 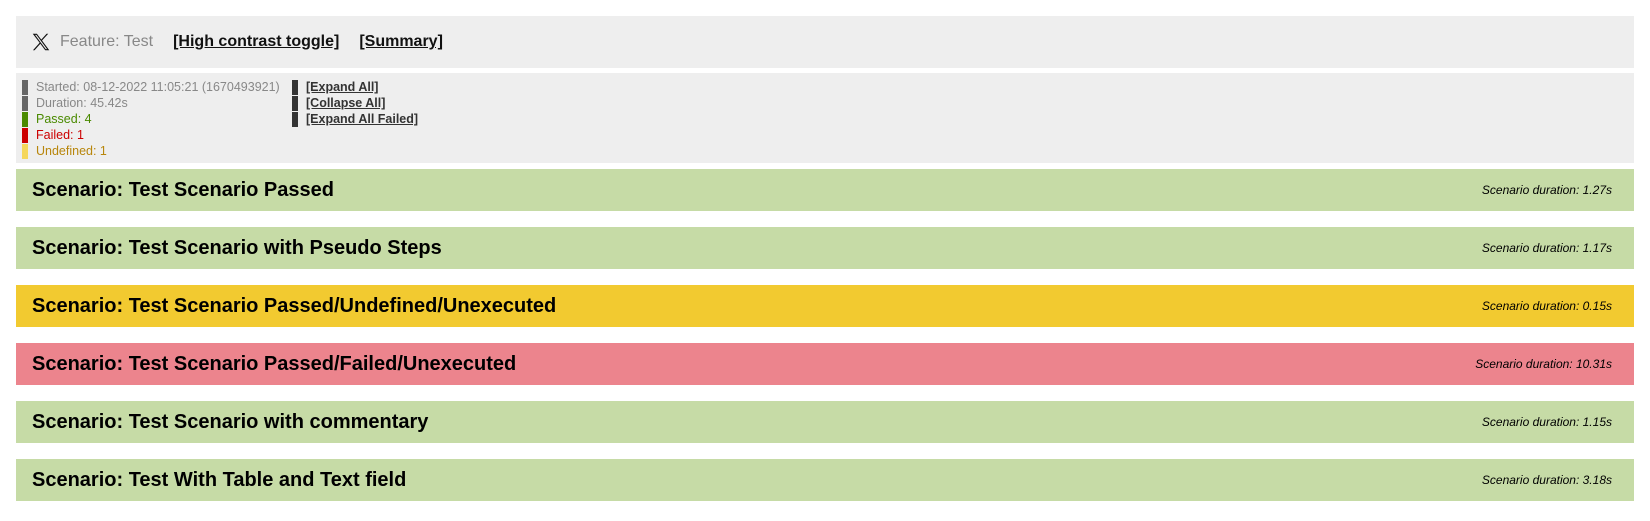 I want to click on scenario-duration: Scenario duration: 0.15s, so click(x=1546, y=306).